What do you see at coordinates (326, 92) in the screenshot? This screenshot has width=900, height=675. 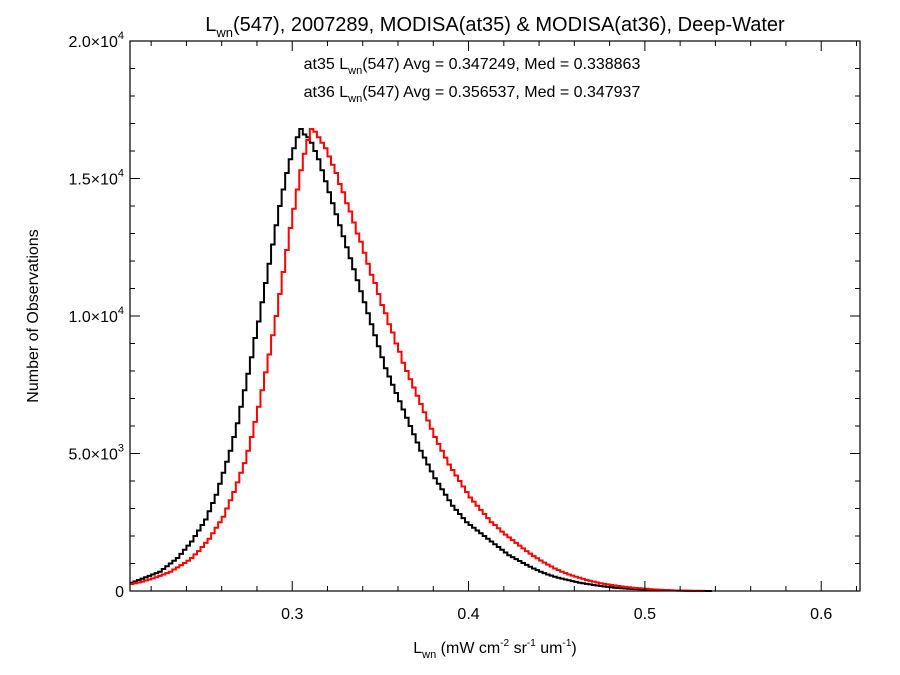 I see `stat-at36-prefix: at36 L` at bounding box center [326, 92].